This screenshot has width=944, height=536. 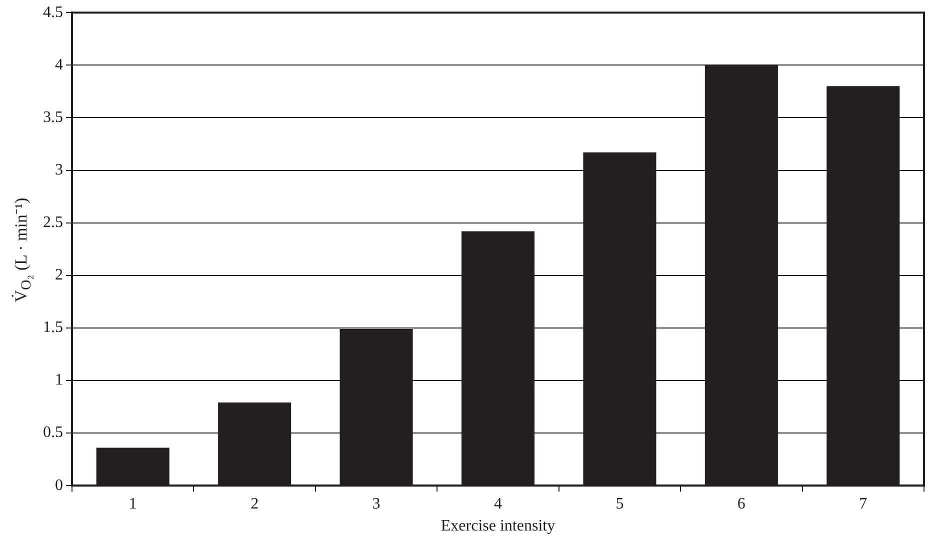 I want to click on y-tick-label: 4, so click(x=59, y=65).